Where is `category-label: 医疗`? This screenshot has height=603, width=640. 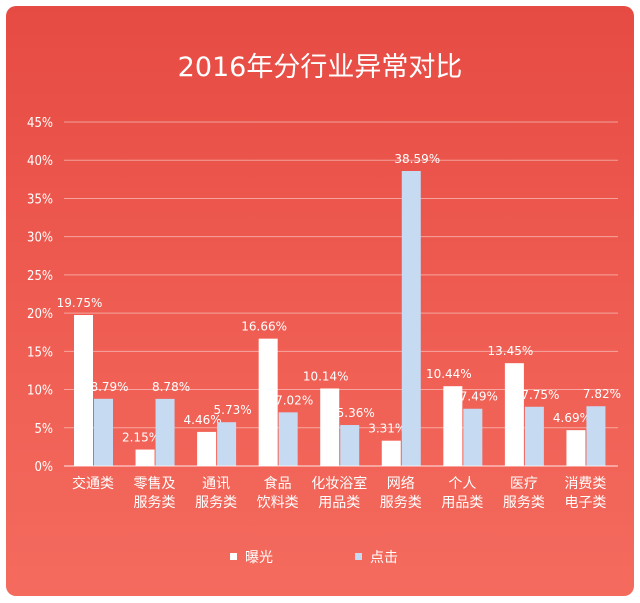
category-label: 医疗 is located at coordinates (524, 484).